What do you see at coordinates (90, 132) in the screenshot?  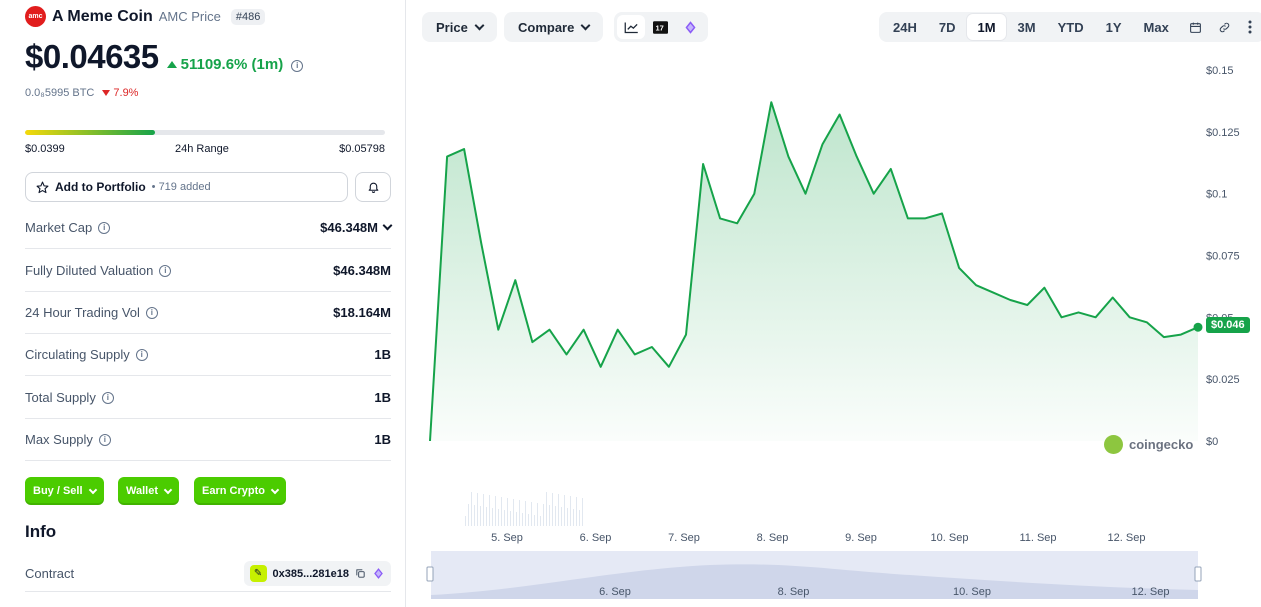 I see `range-bar-fill` at bounding box center [90, 132].